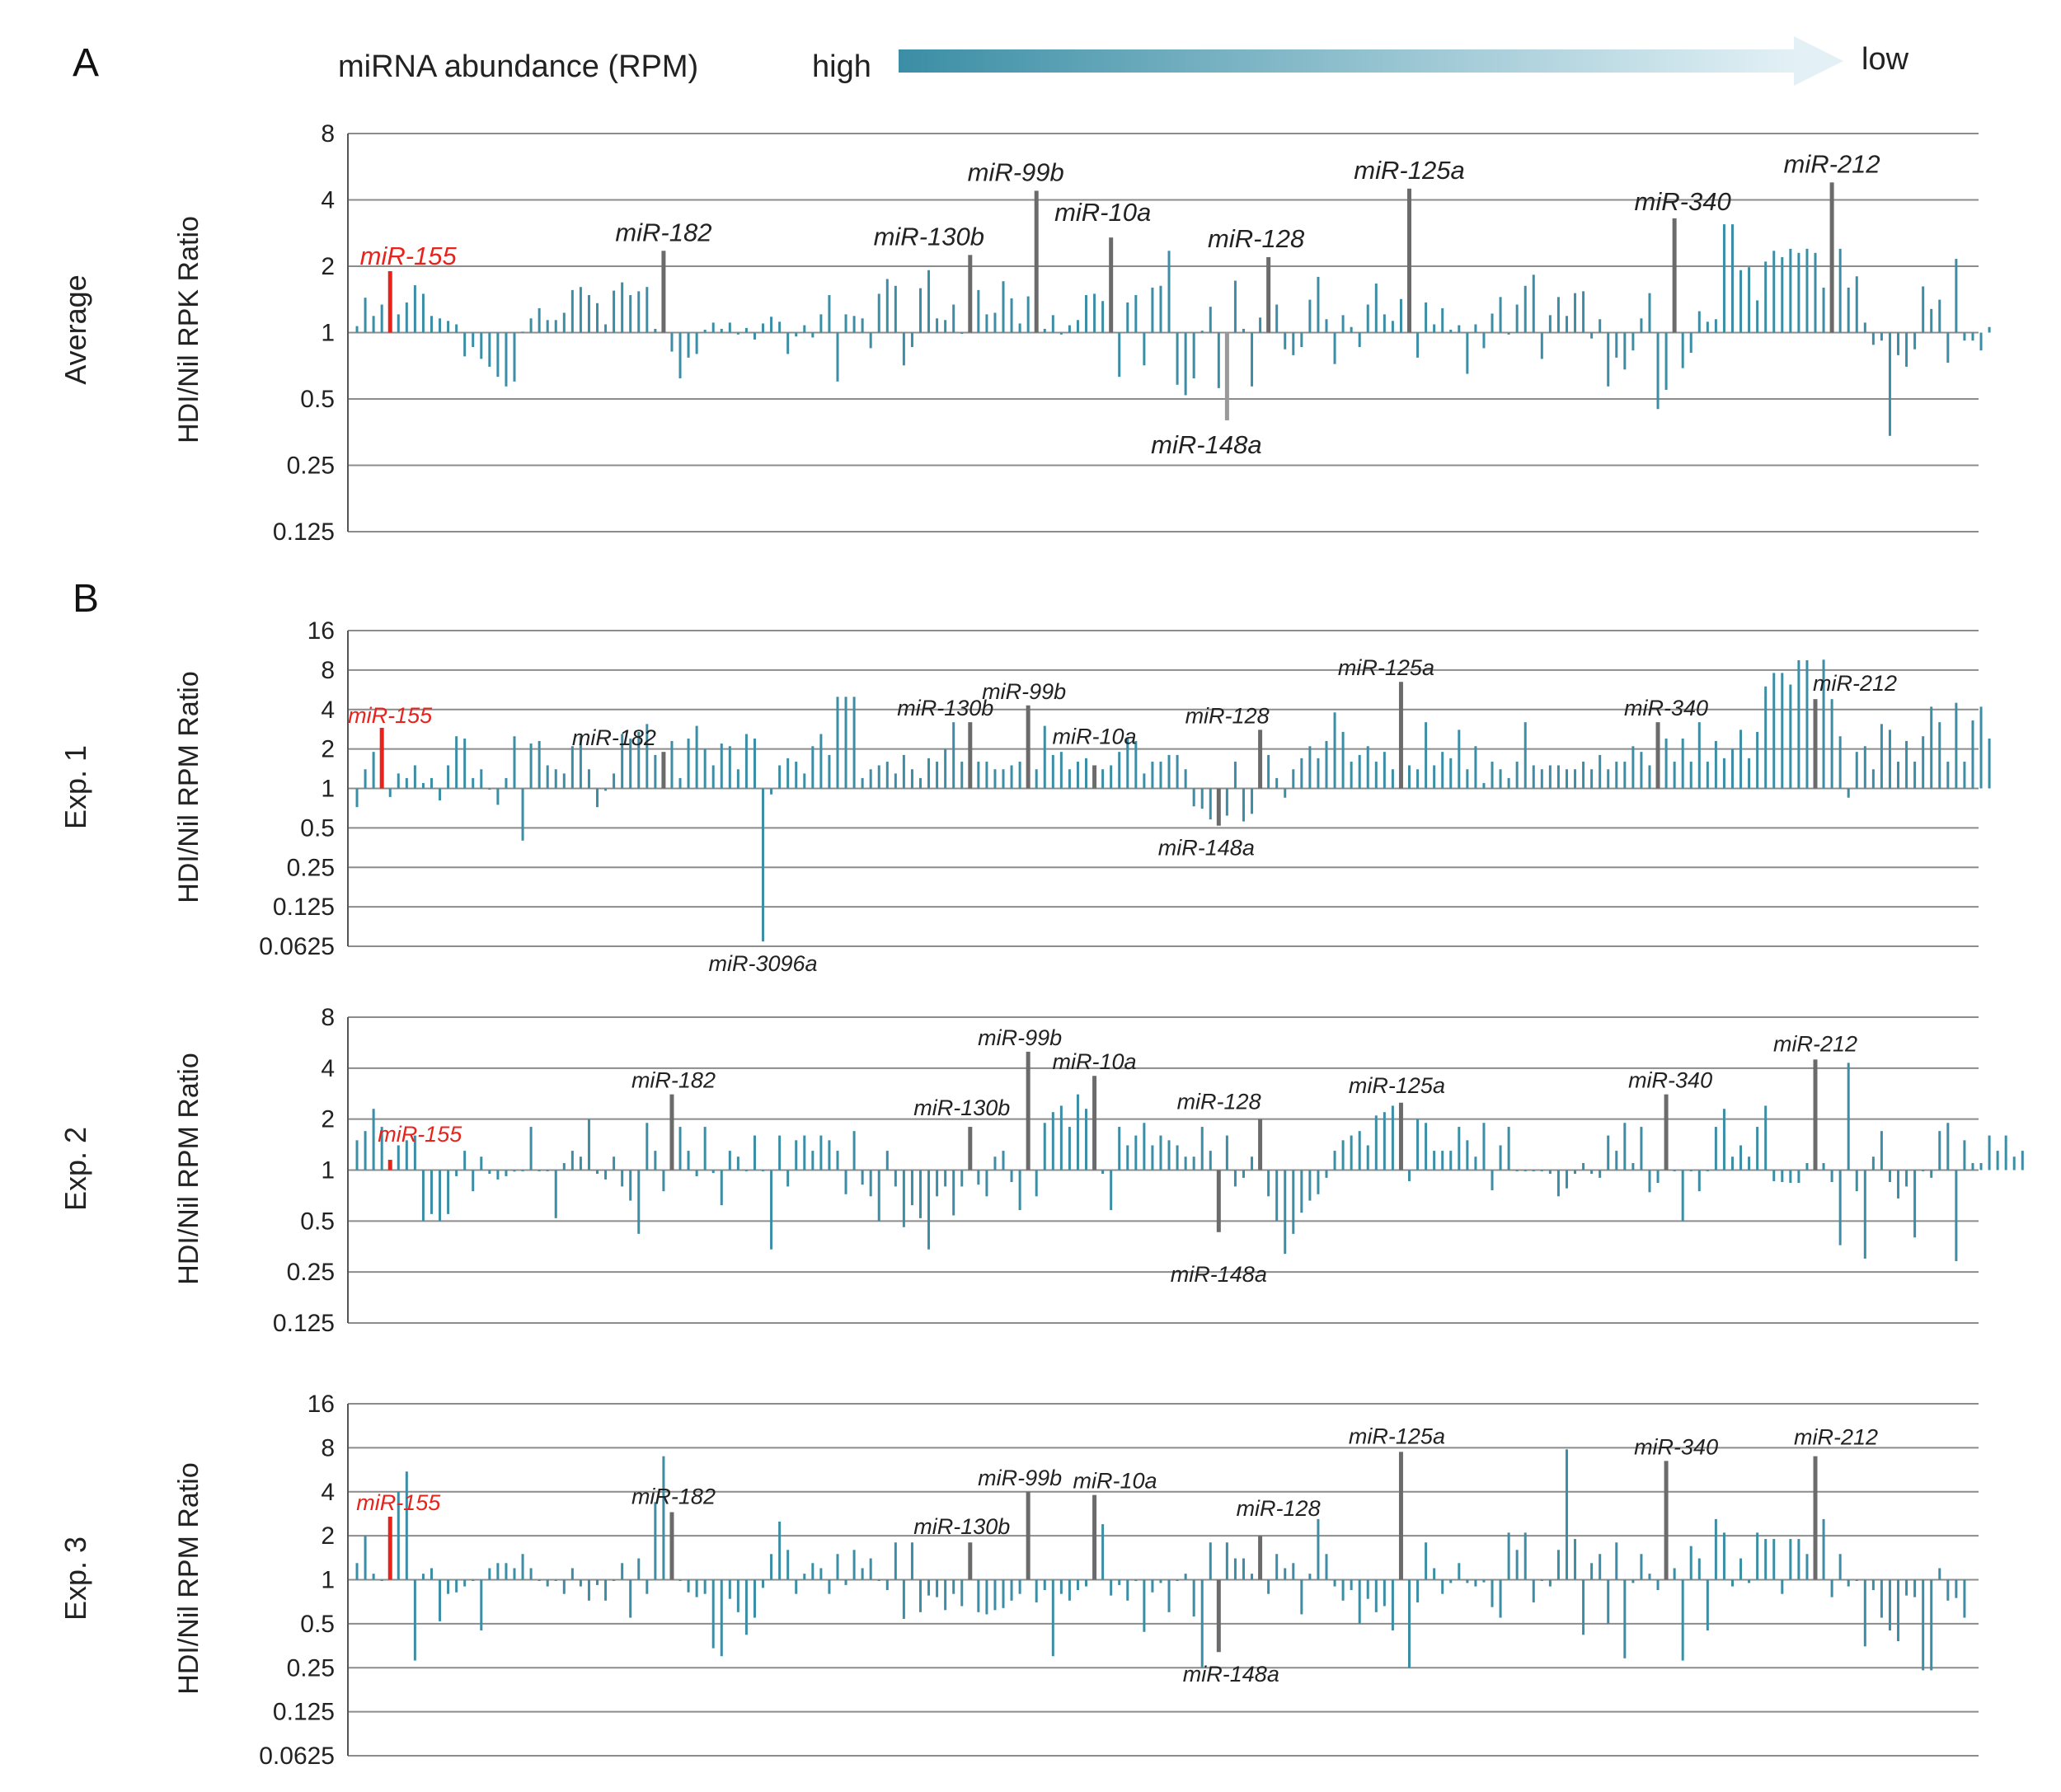 The image size is (2061, 1792). I want to click on y-tick-label: 8, so click(328, 670).